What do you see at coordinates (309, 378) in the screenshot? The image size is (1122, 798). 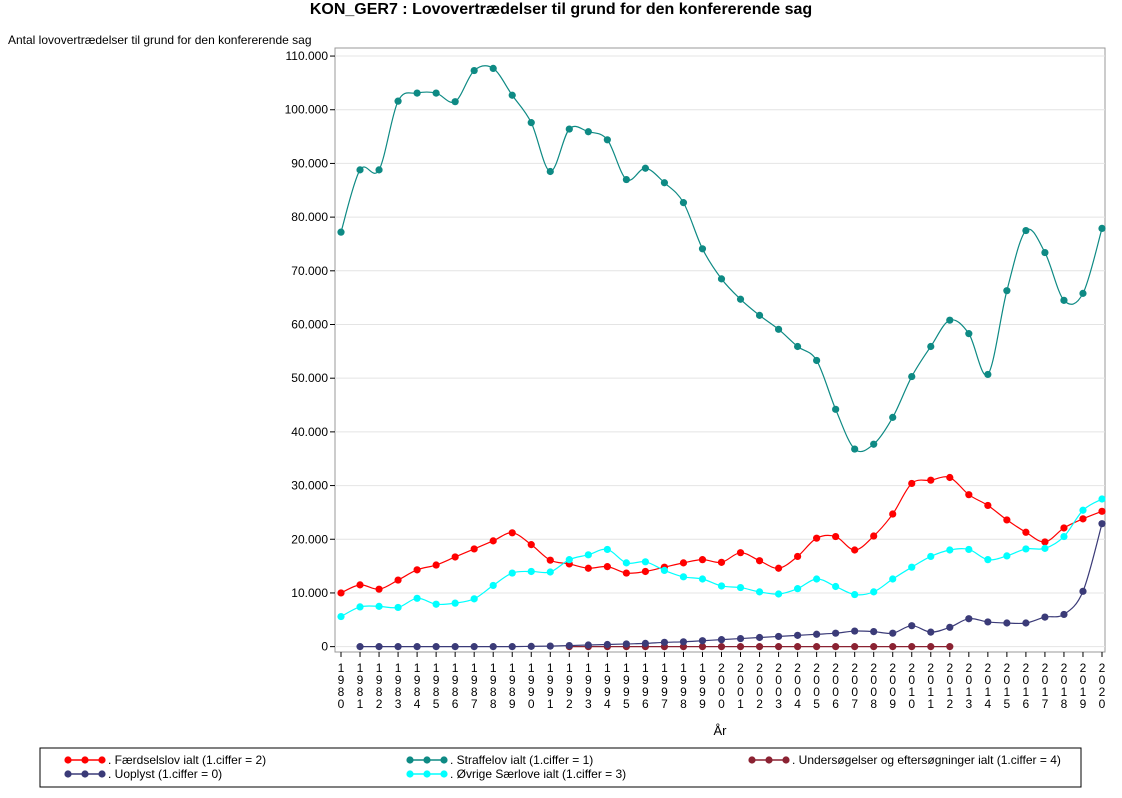 I see `y-tick-label: 50.000` at bounding box center [309, 378].